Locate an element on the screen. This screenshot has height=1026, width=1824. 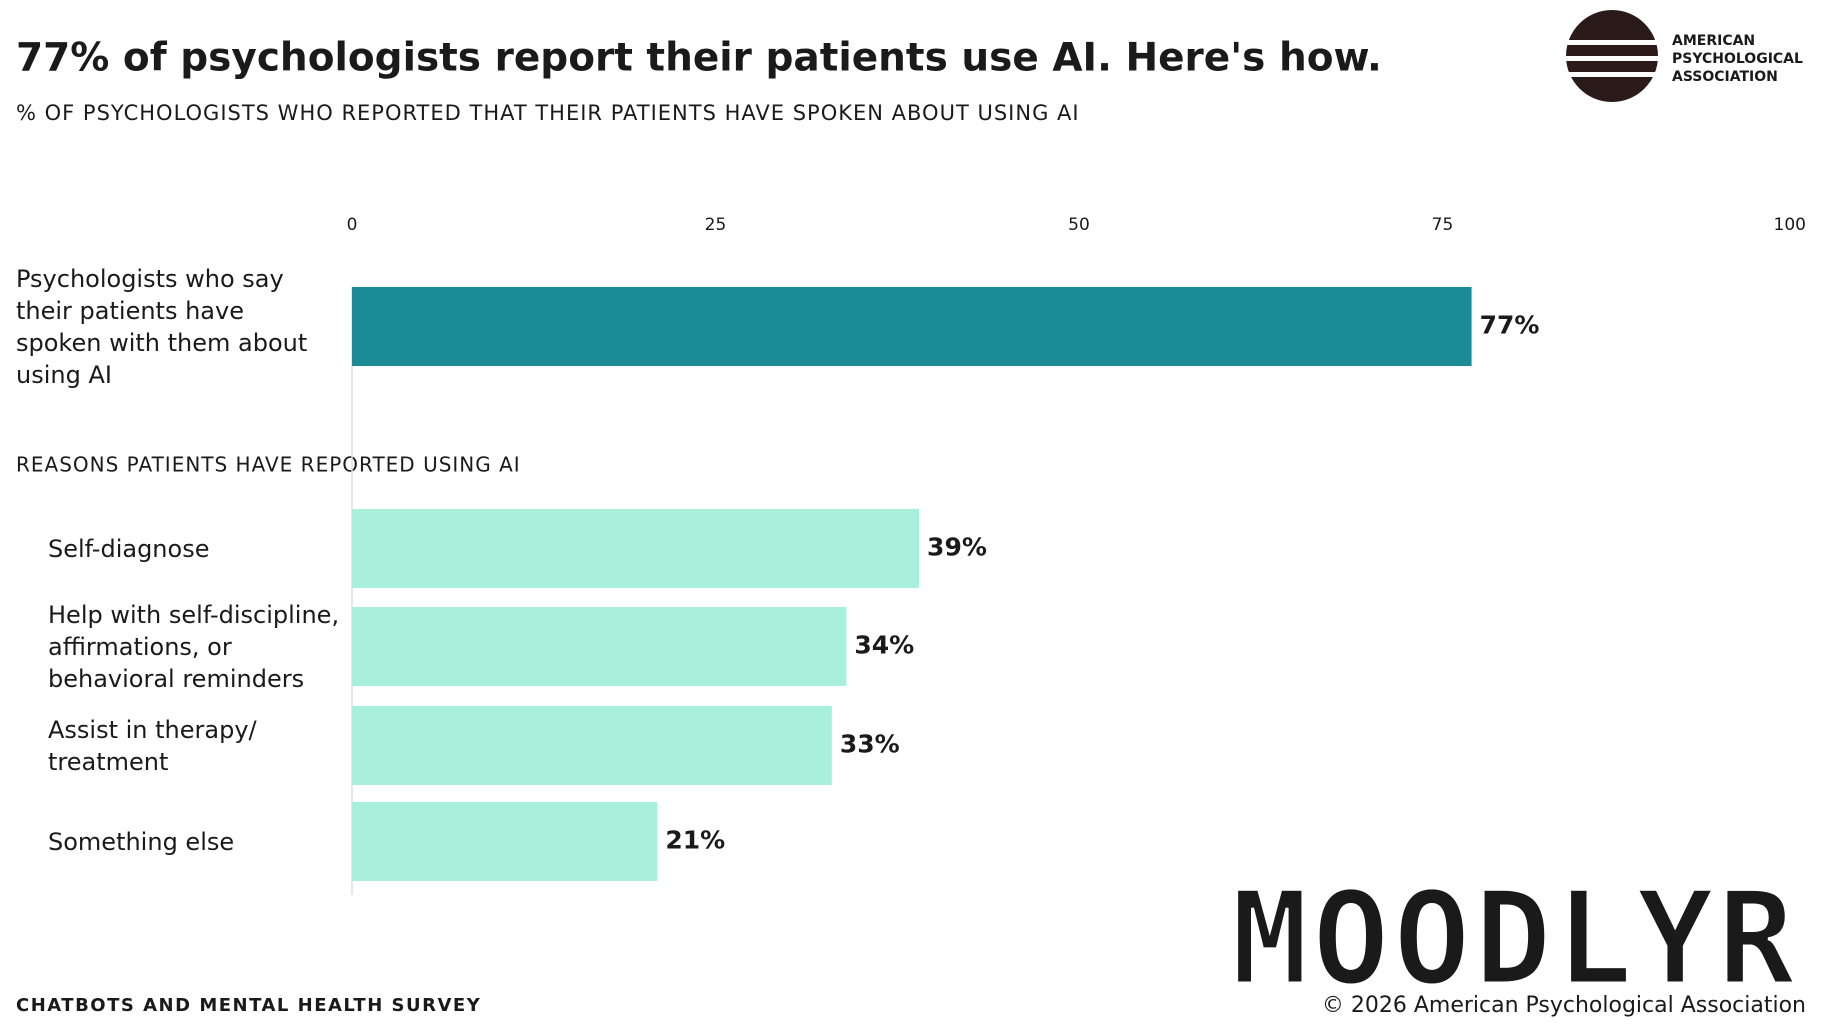
value-label: 77% is located at coordinates (1510, 325).